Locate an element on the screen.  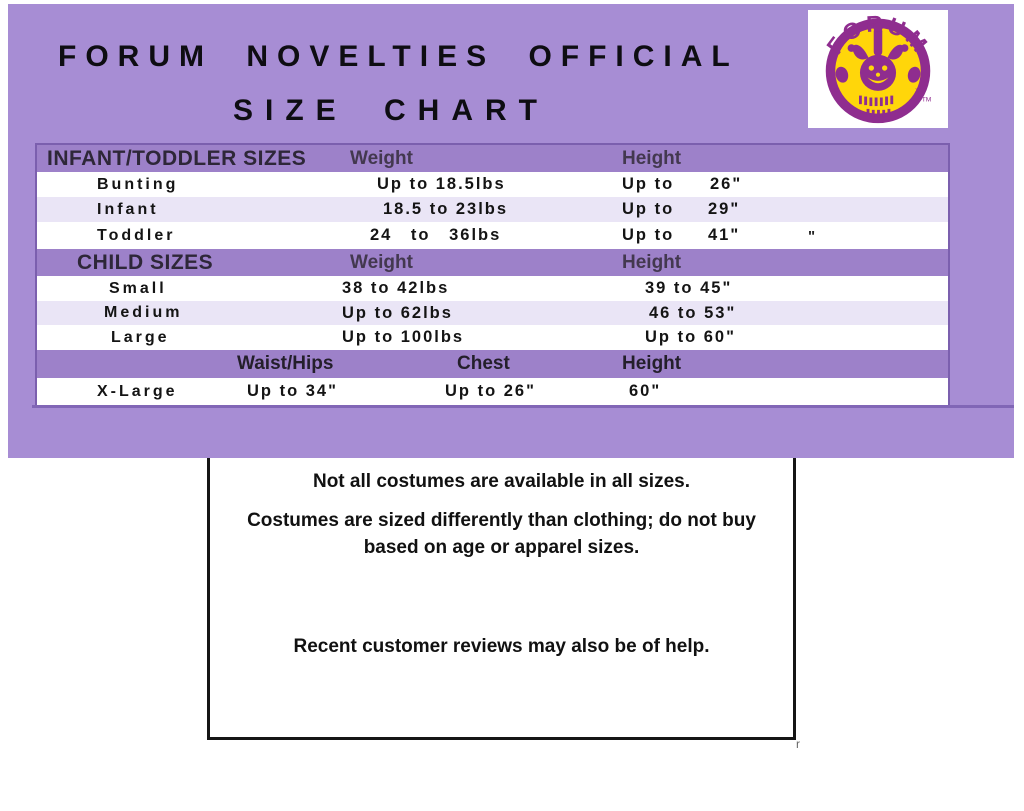
section-header-xlarge: Waist/Hips Chest Height is located at coordinates (492, 364).